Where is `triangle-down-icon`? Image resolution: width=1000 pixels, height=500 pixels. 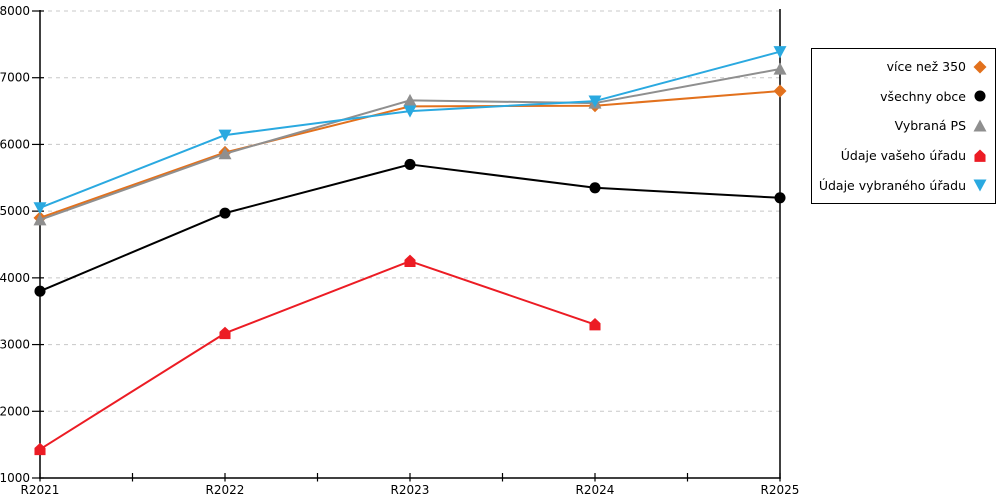 triangle-down-icon is located at coordinates (980, 185).